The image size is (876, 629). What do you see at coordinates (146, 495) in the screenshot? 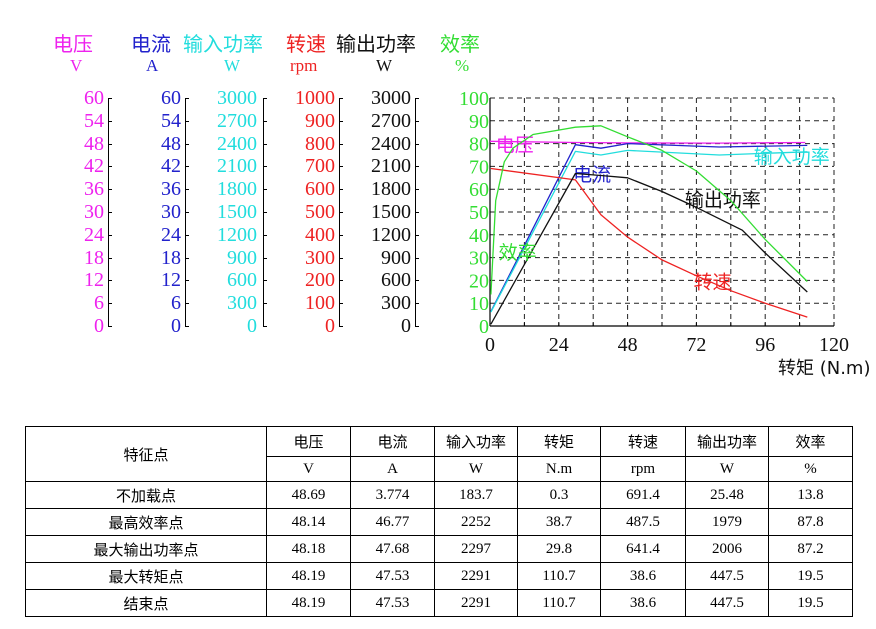
I see `table-row-label: 不加载点` at bounding box center [146, 495].